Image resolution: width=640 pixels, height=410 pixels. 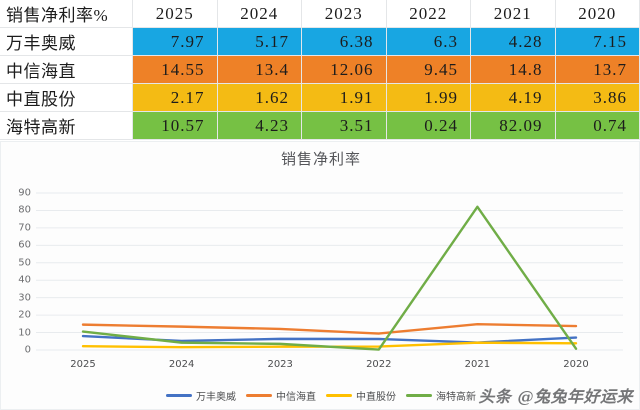 I want to click on table-cell: 4.23, so click(x=259, y=125).